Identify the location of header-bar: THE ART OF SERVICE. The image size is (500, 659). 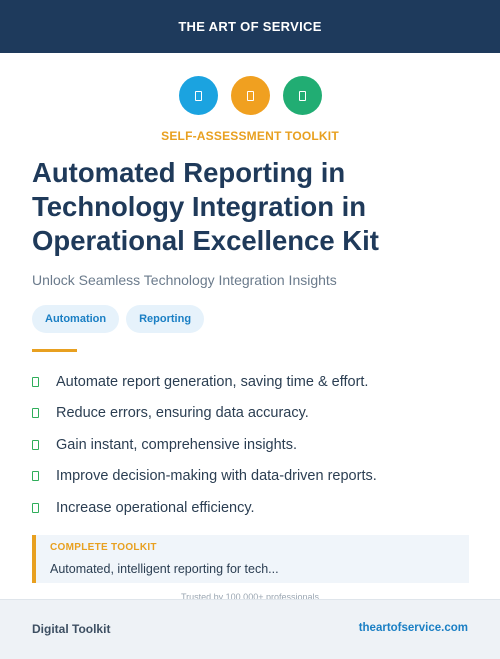
(250, 26).